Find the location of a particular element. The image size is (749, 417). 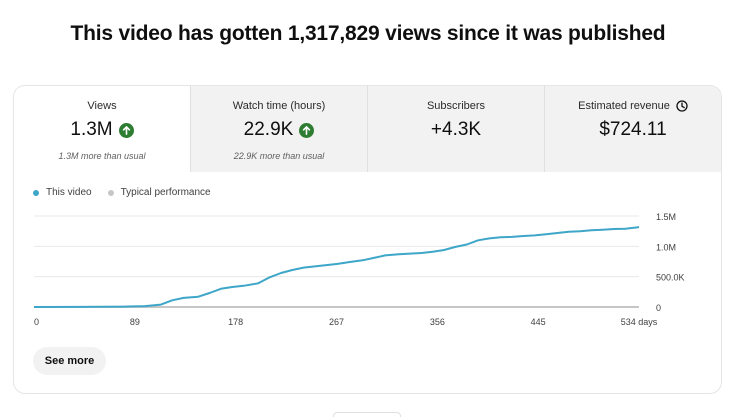

metric-value-row: 1.3M is located at coordinates (102, 130).